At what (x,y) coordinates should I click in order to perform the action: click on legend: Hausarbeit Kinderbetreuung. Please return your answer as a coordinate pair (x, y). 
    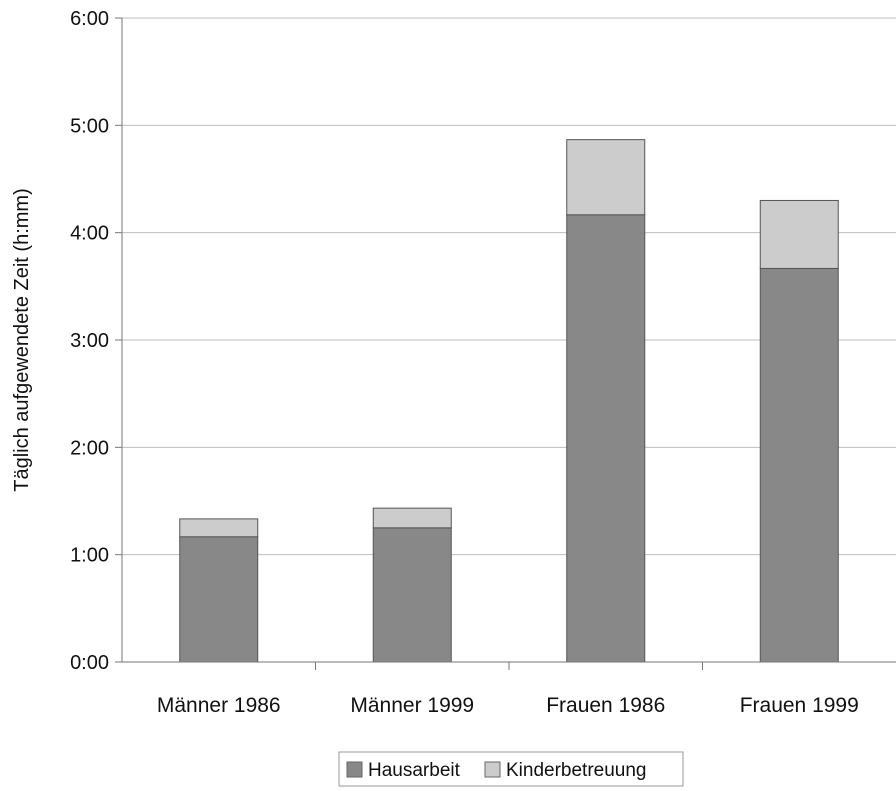
    Looking at the image, I should click on (511, 769).